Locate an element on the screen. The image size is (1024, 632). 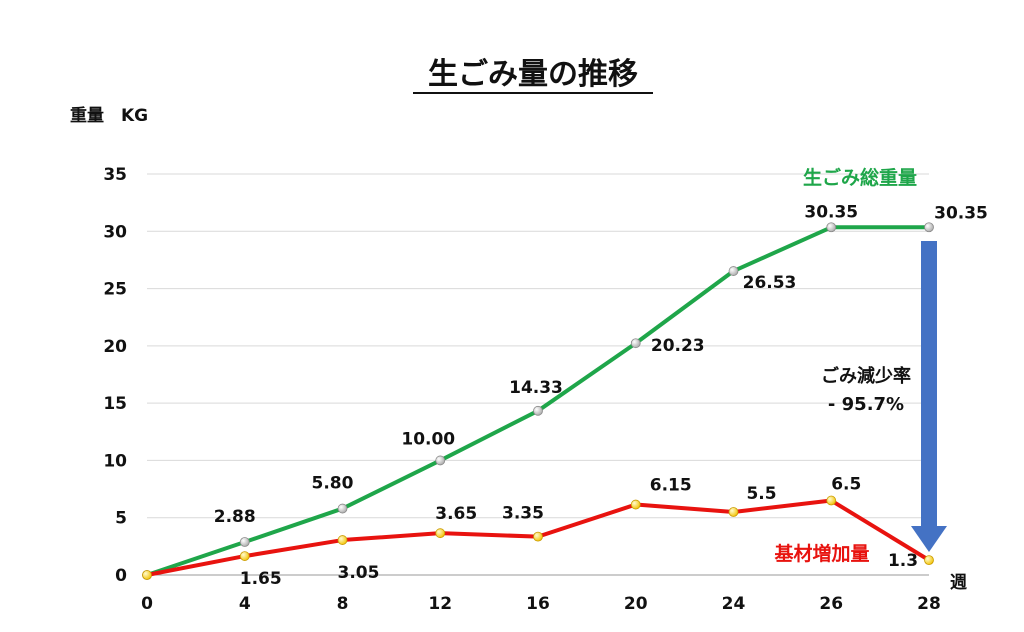
y-tick-label: 0 is located at coordinates (121, 576).